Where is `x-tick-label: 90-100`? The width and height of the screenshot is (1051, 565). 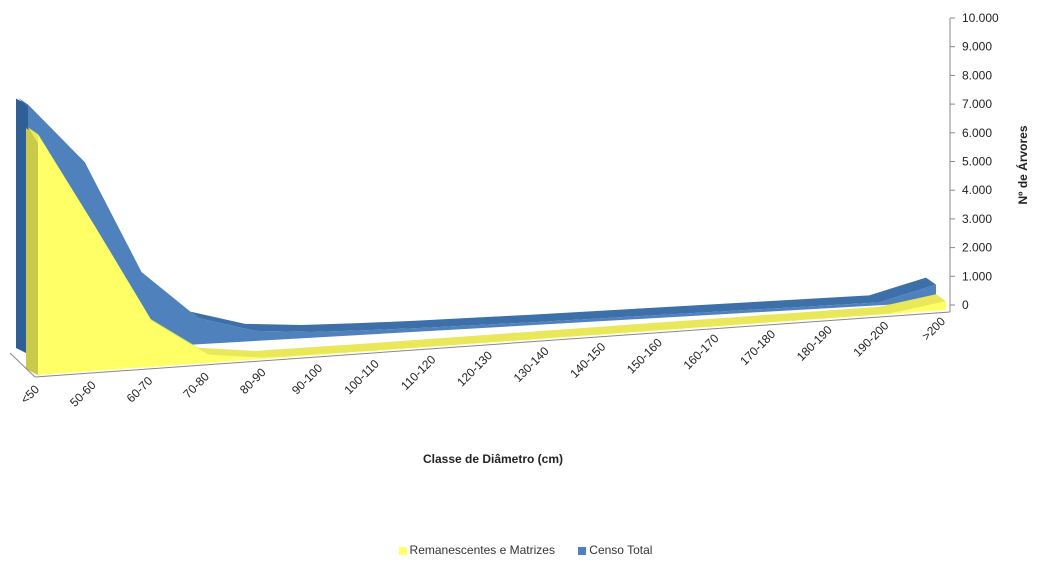
x-tick-label: 90-100 is located at coordinates (307, 379).